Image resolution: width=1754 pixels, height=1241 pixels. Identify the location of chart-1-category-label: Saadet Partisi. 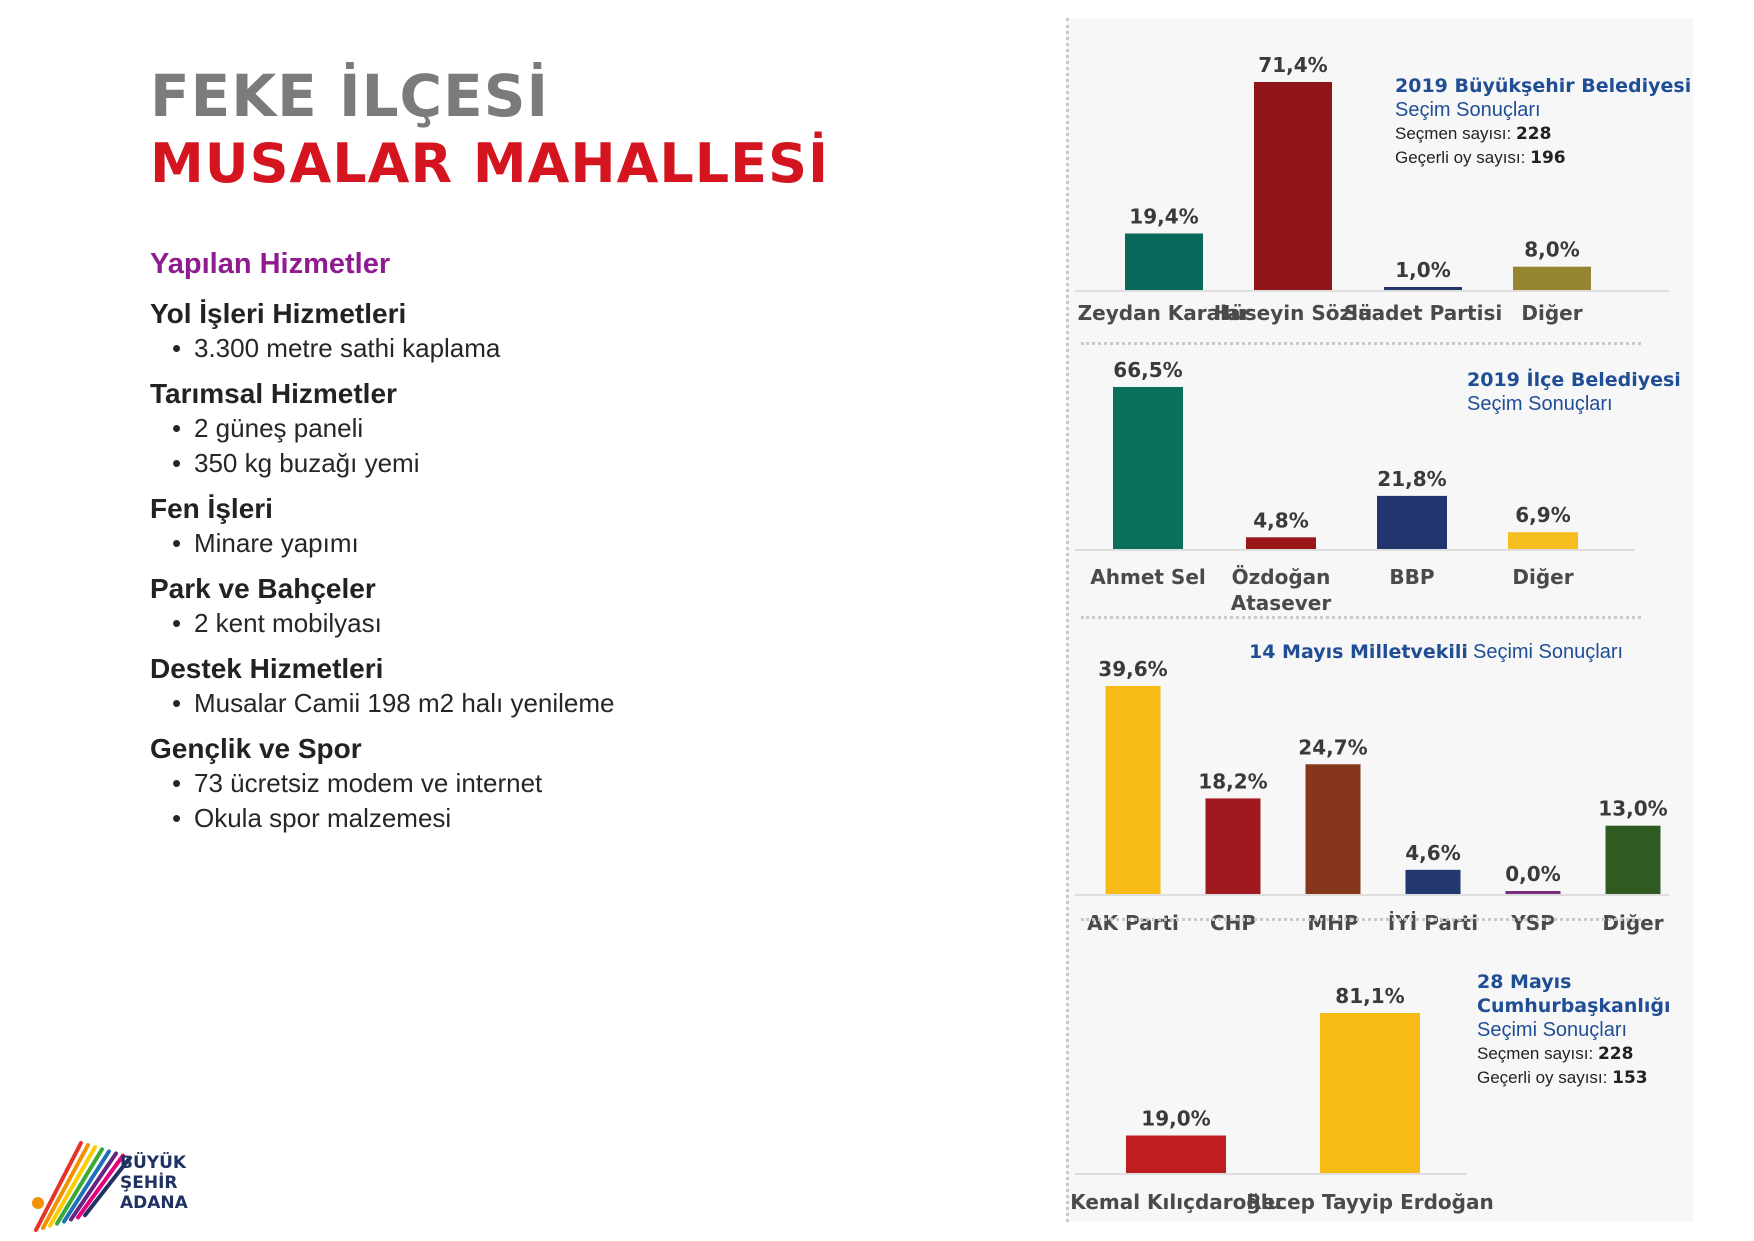
(1423, 313).